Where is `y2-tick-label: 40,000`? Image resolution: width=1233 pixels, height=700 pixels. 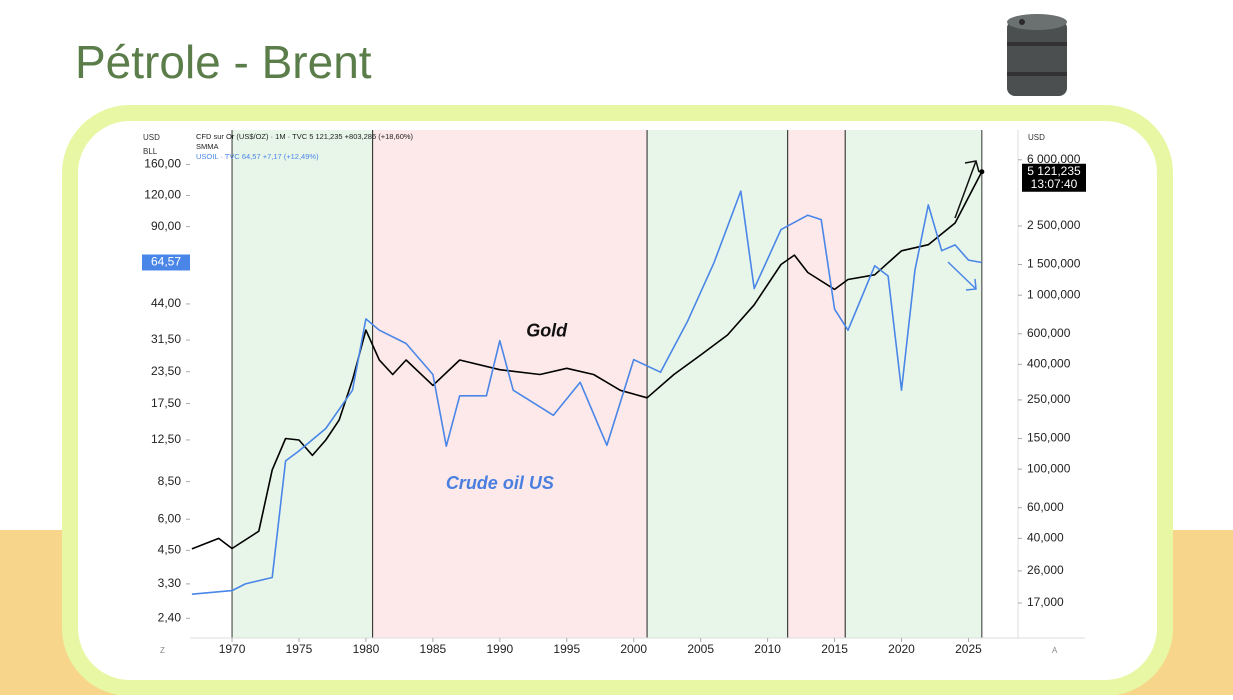
y2-tick-label: 40,000 is located at coordinates (1045, 538).